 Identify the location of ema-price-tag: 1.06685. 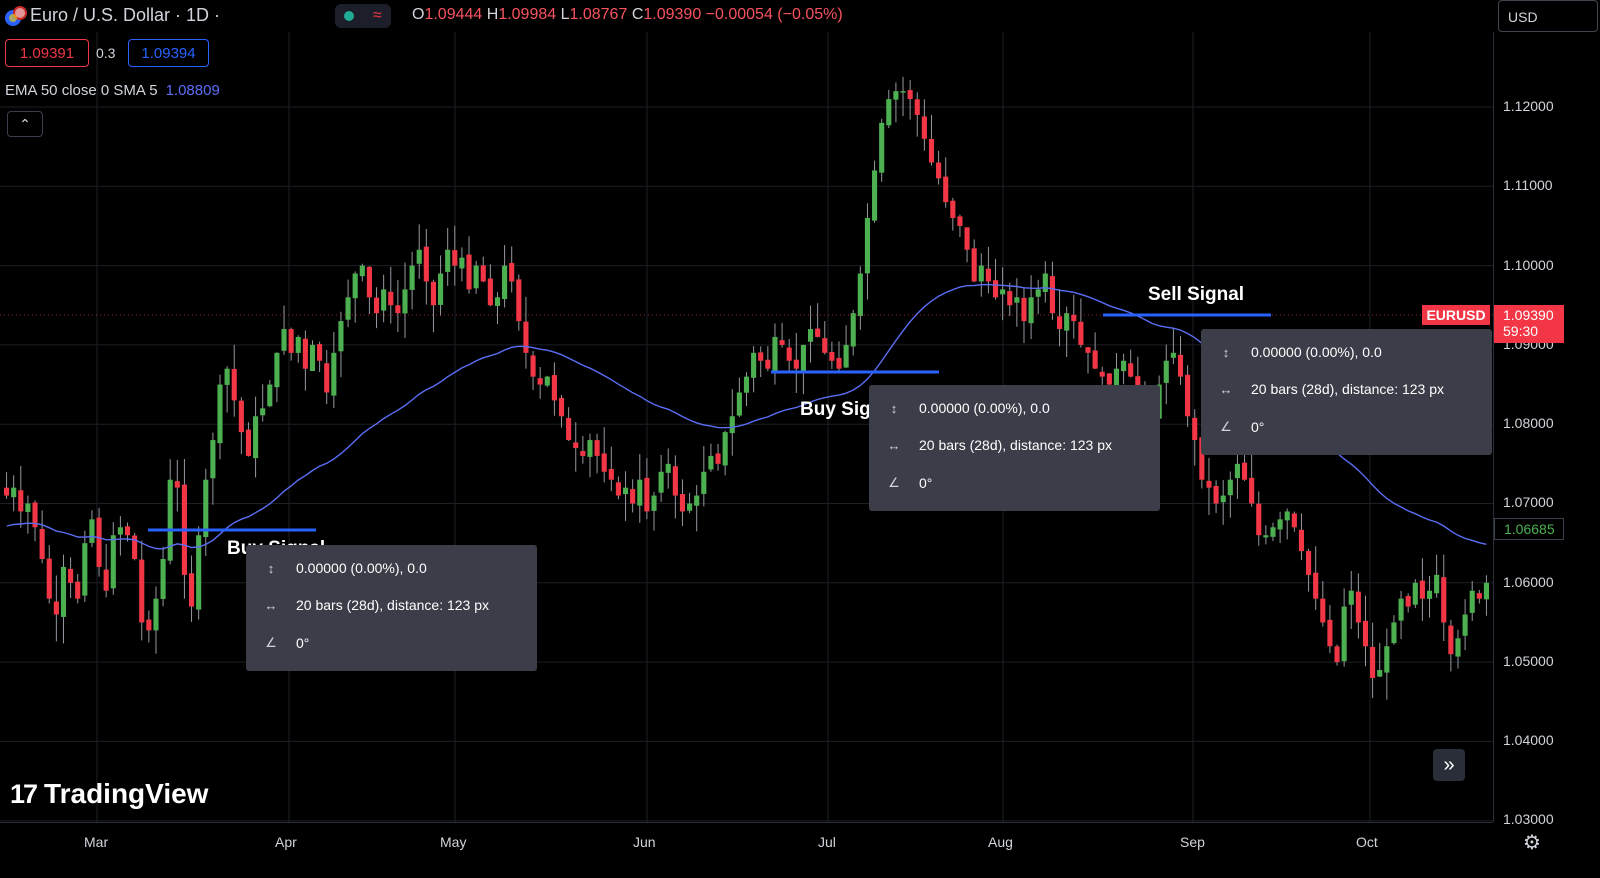
(1529, 529).